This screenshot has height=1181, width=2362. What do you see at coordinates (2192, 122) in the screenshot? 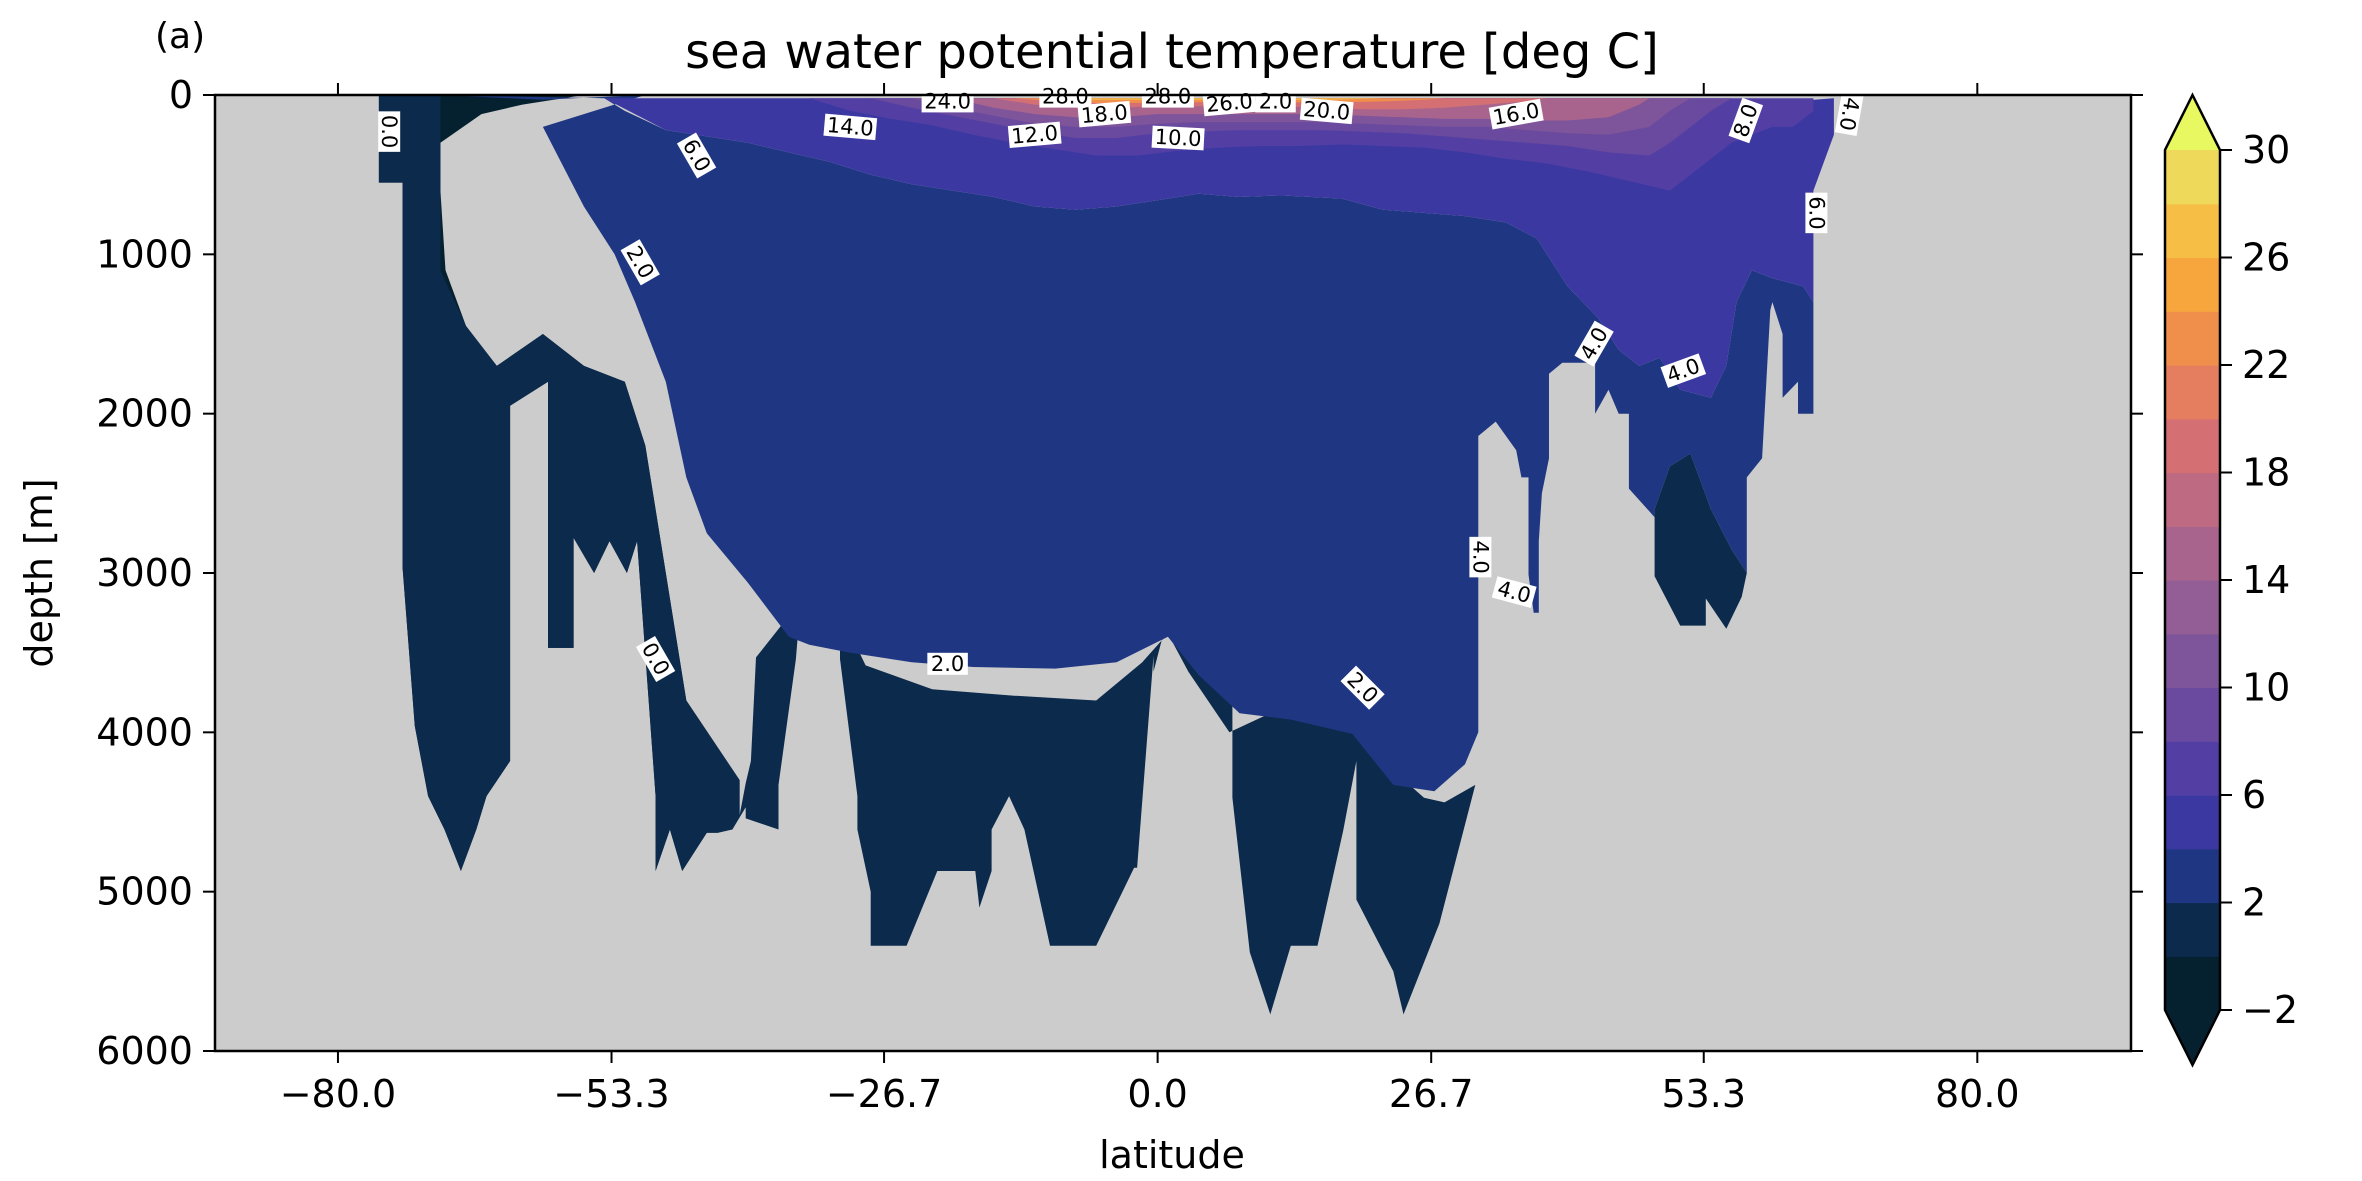
I see `colorbar-extend-max` at bounding box center [2192, 122].